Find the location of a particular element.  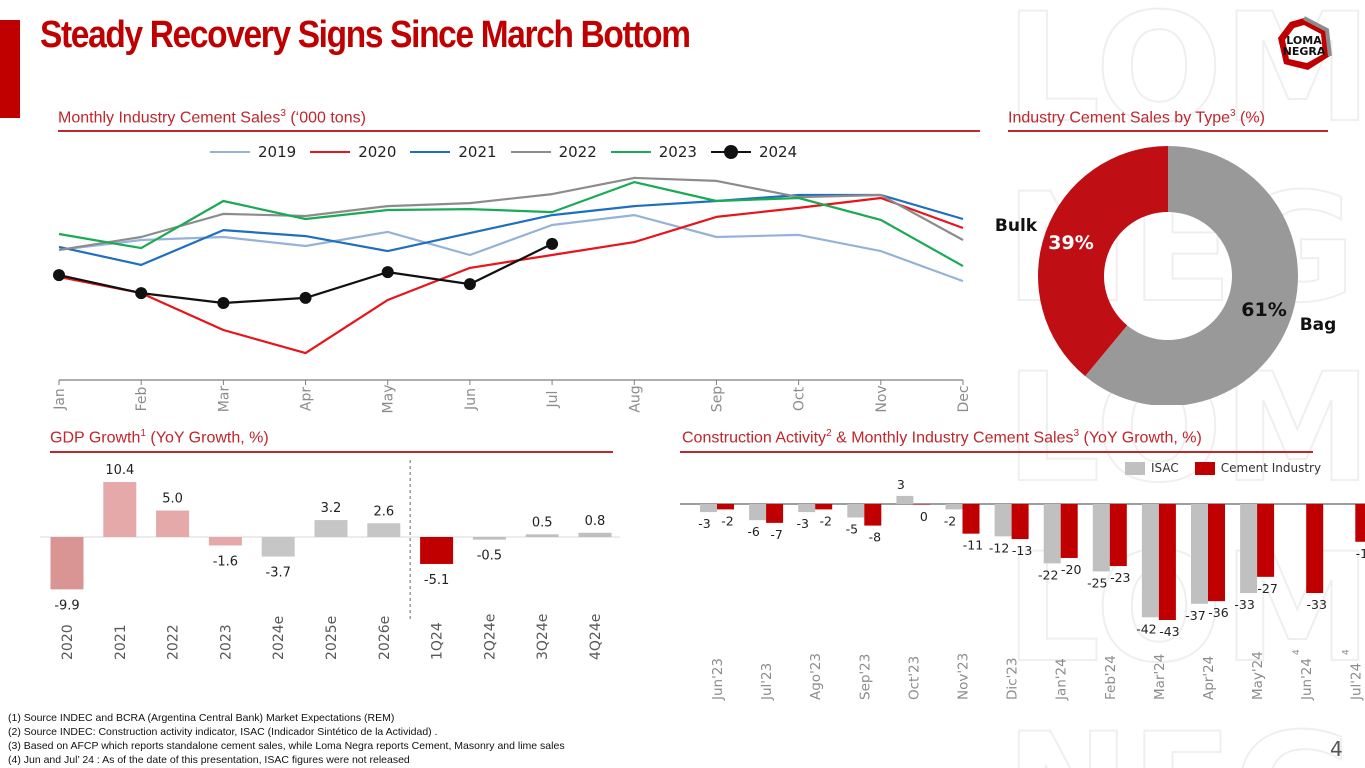

bar-4q24e is located at coordinates (595, 534).